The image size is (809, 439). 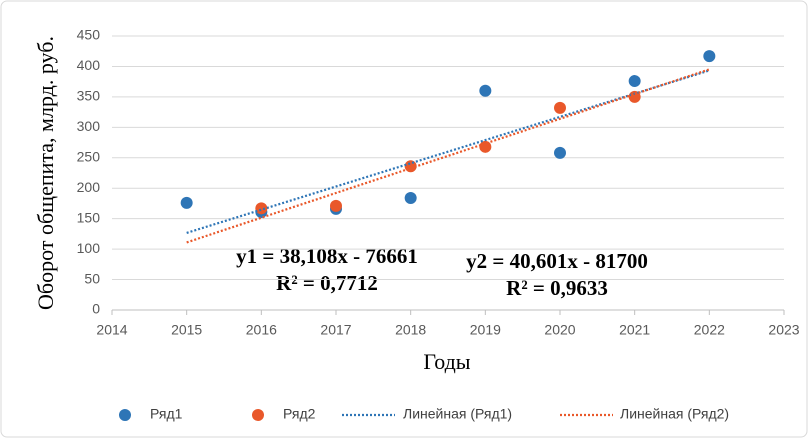 I want to click on legend-label: Ряд2, so click(x=299, y=414).